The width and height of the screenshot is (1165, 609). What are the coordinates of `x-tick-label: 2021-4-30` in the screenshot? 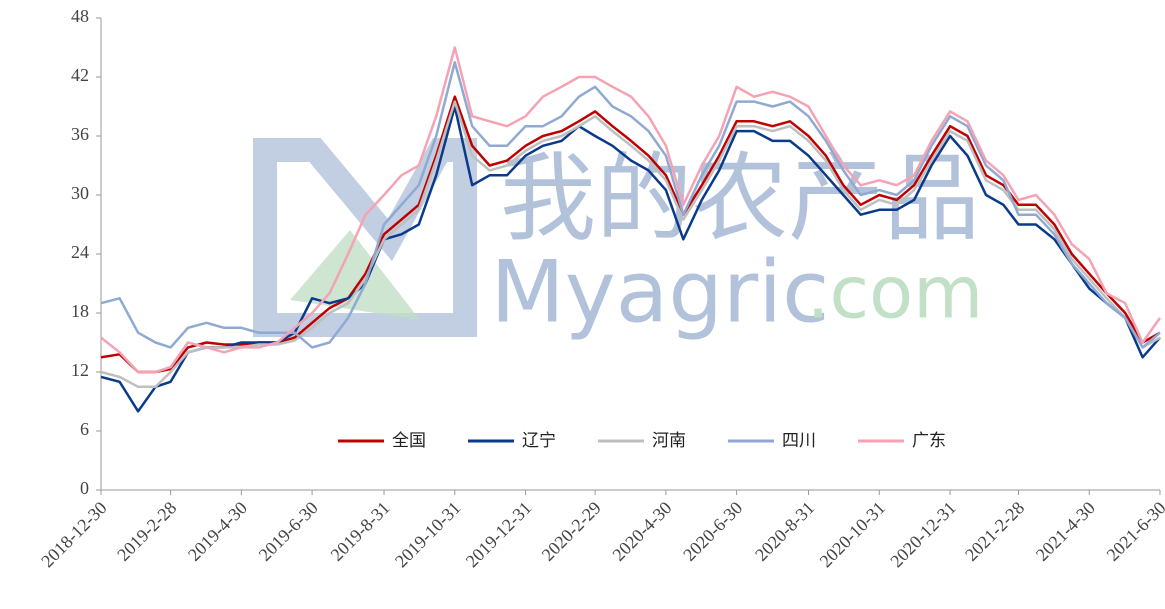 It's located at (1065, 531).